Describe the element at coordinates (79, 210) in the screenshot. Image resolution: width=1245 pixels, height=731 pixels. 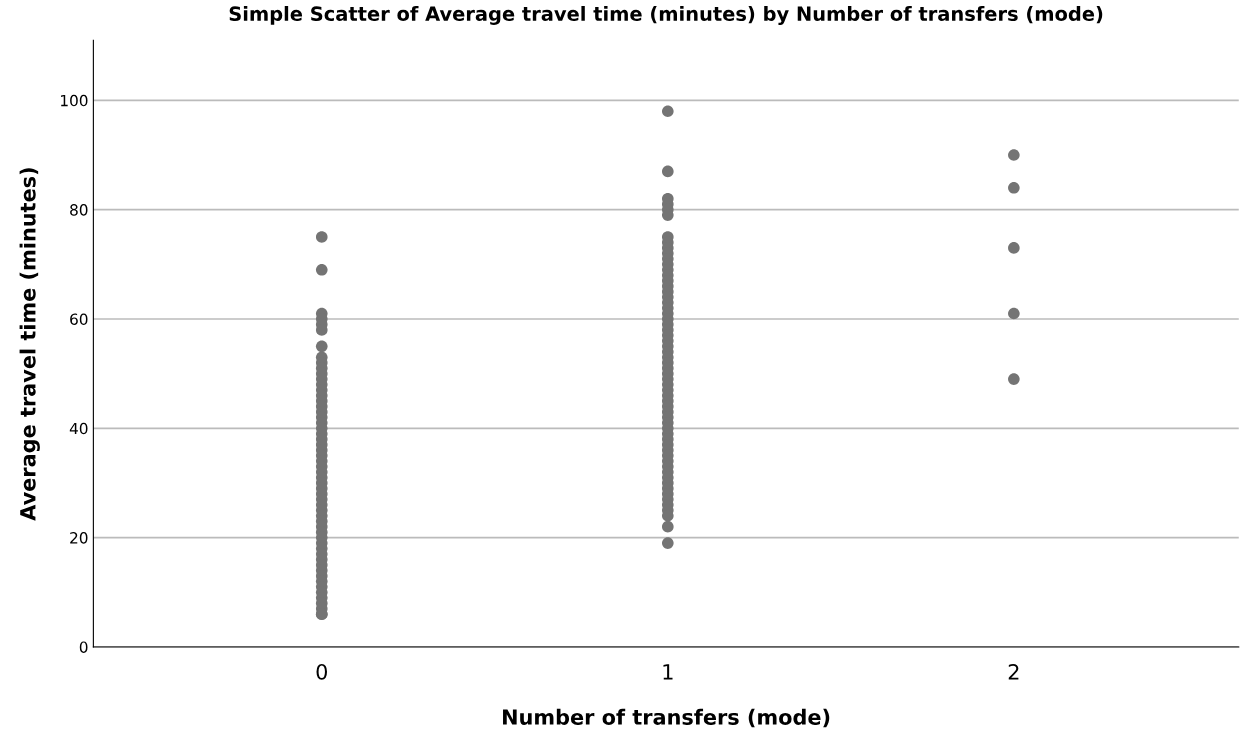
I see `y-tick-label: 80` at that location.